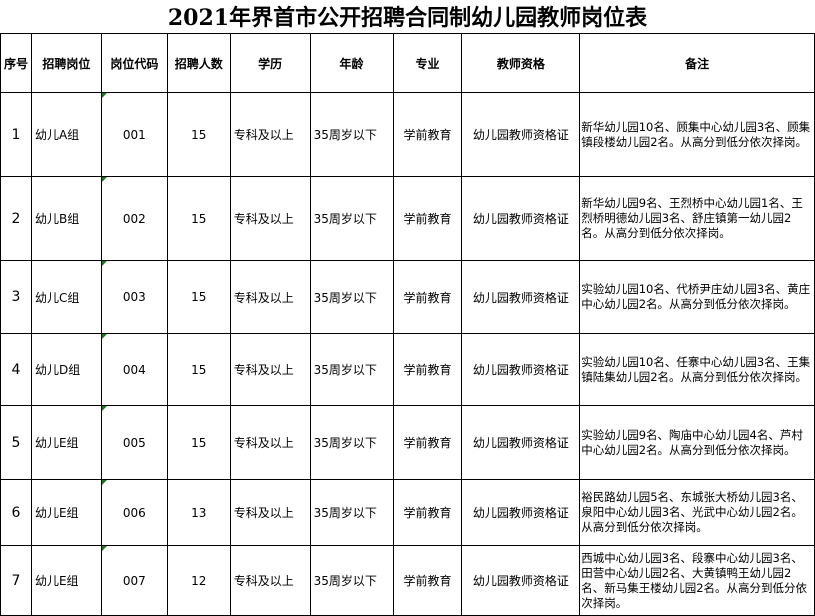 The width and height of the screenshot is (815, 616). Describe the element at coordinates (66, 63) in the screenshot. I see `header-post: 招聘岗位` at that location.